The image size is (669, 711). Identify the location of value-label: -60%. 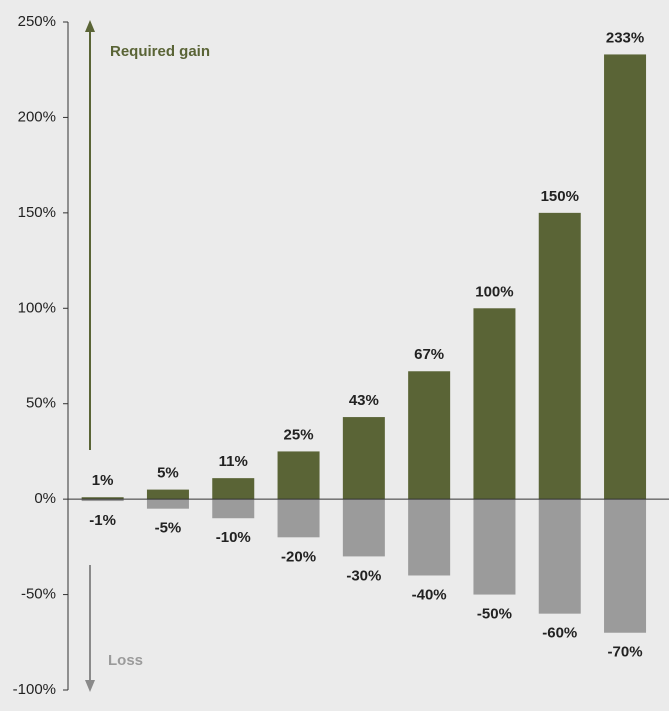
(559, 633).